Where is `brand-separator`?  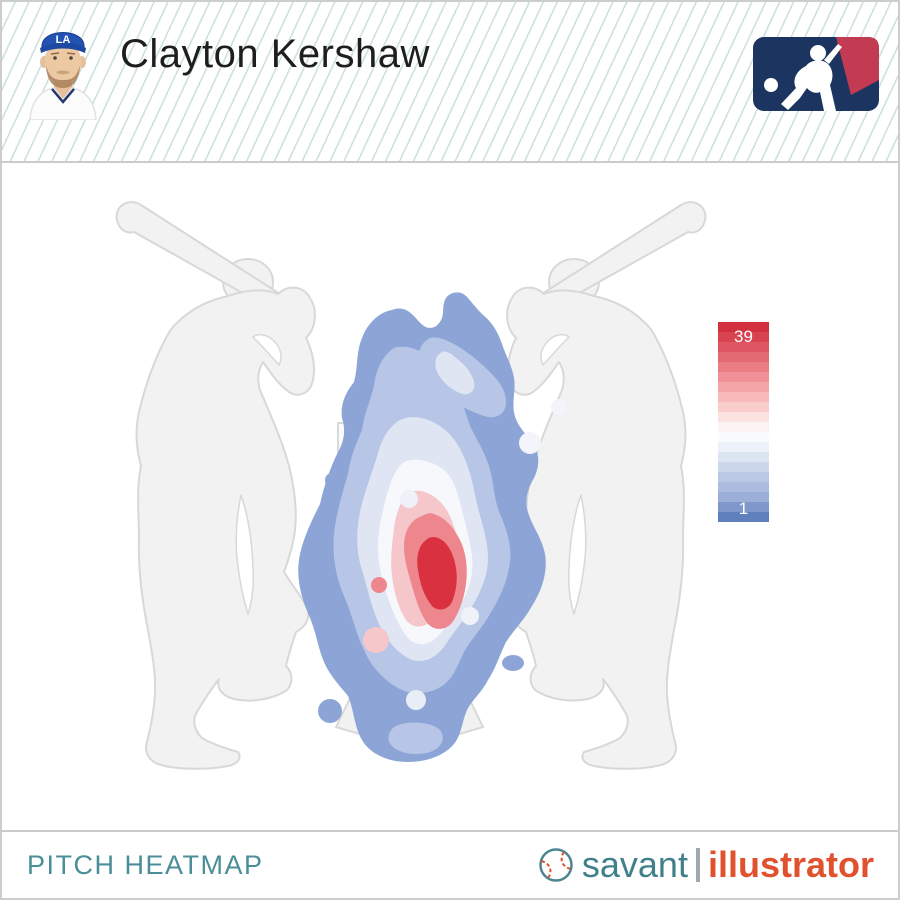
brand-separator is located at coordinates (697, 865).